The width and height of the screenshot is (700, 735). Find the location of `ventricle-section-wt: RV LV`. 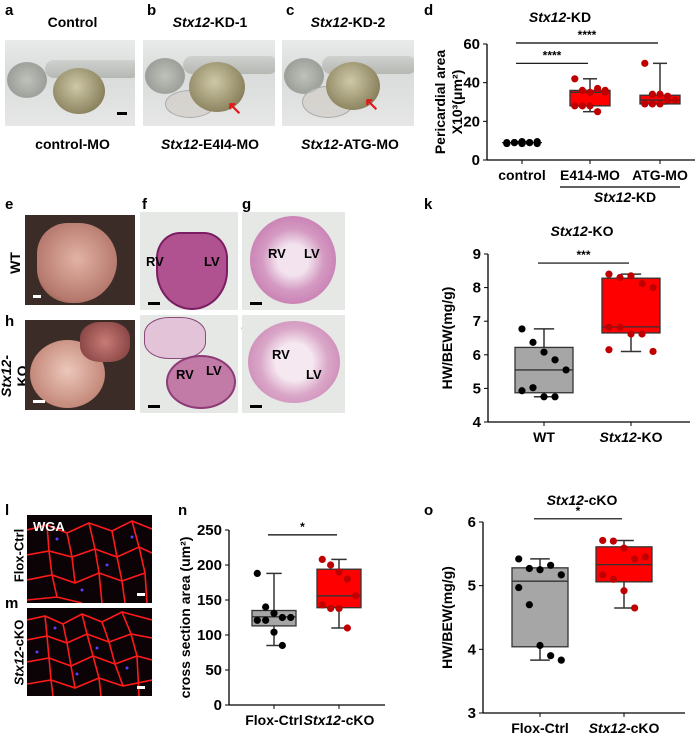

ventricle-section-wt: RV LV is located at coordinates (293, 261).